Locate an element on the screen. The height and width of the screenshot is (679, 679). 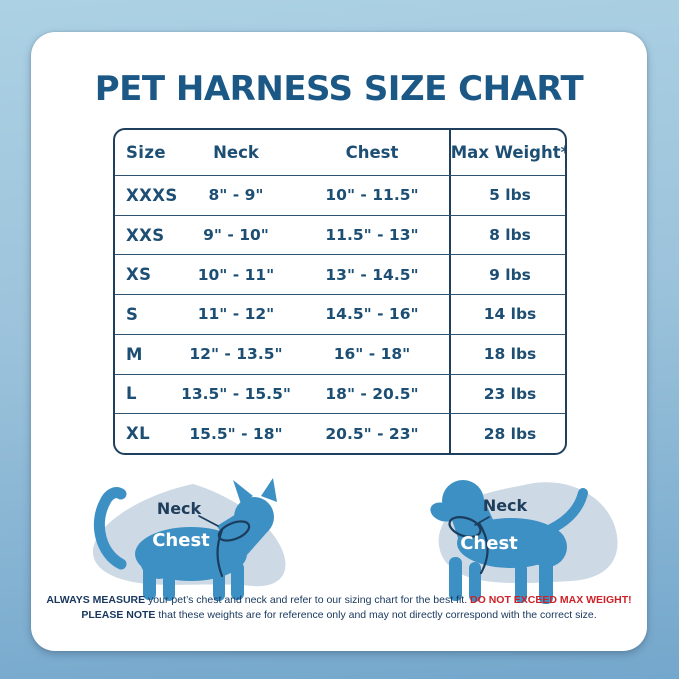
cat-neck-label: Neck is located at coordinates (179, 508).